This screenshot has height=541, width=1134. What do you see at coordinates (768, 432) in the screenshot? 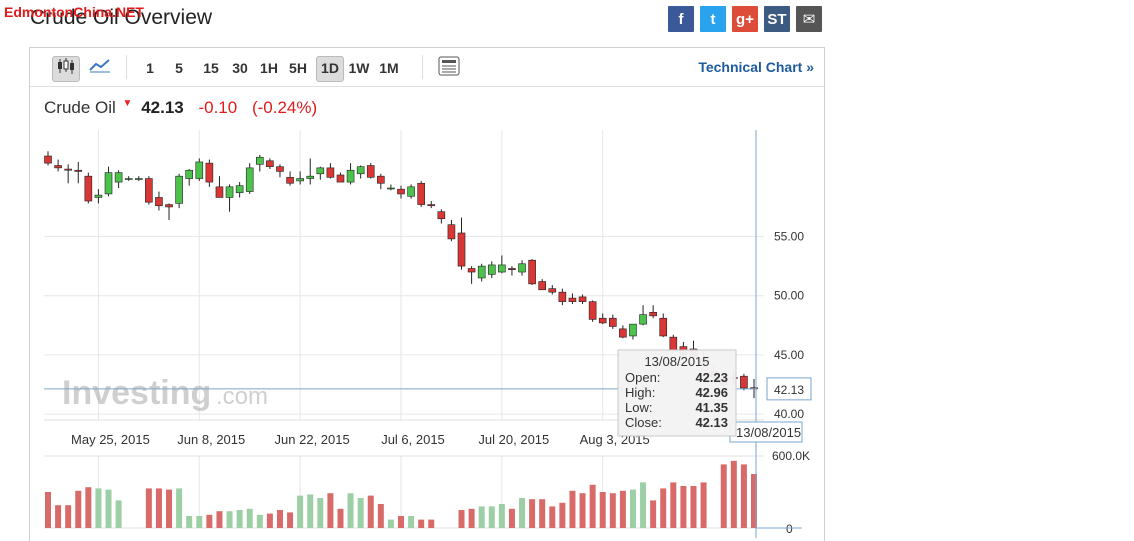
I see `crosshair-date-label: 13/08/2015` at bounding box center [768, 432].